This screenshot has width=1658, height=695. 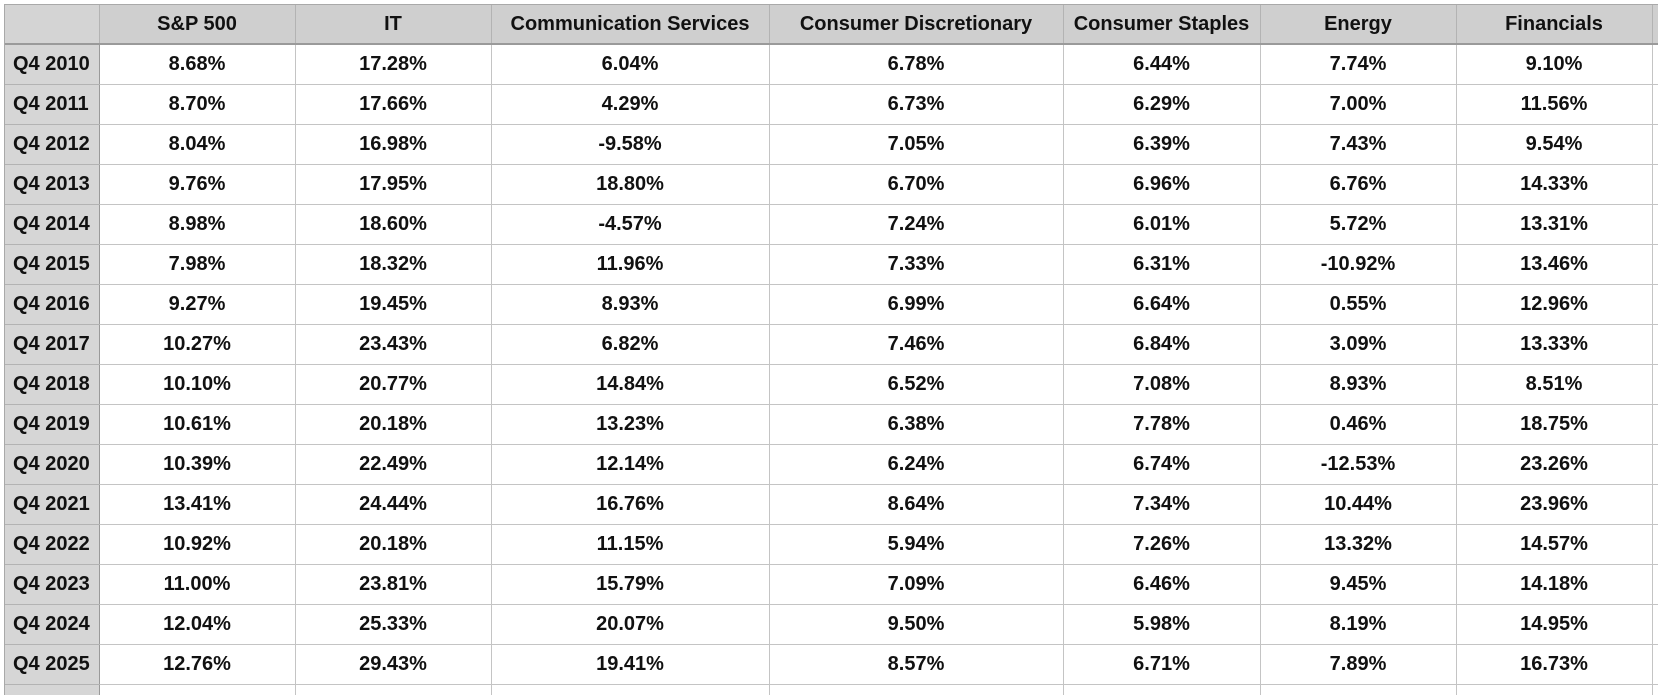 What do you see at coordinates (52, 265) in the screenshot?
I see `row-label: Q4 2015` at bounding box center [52, 265].